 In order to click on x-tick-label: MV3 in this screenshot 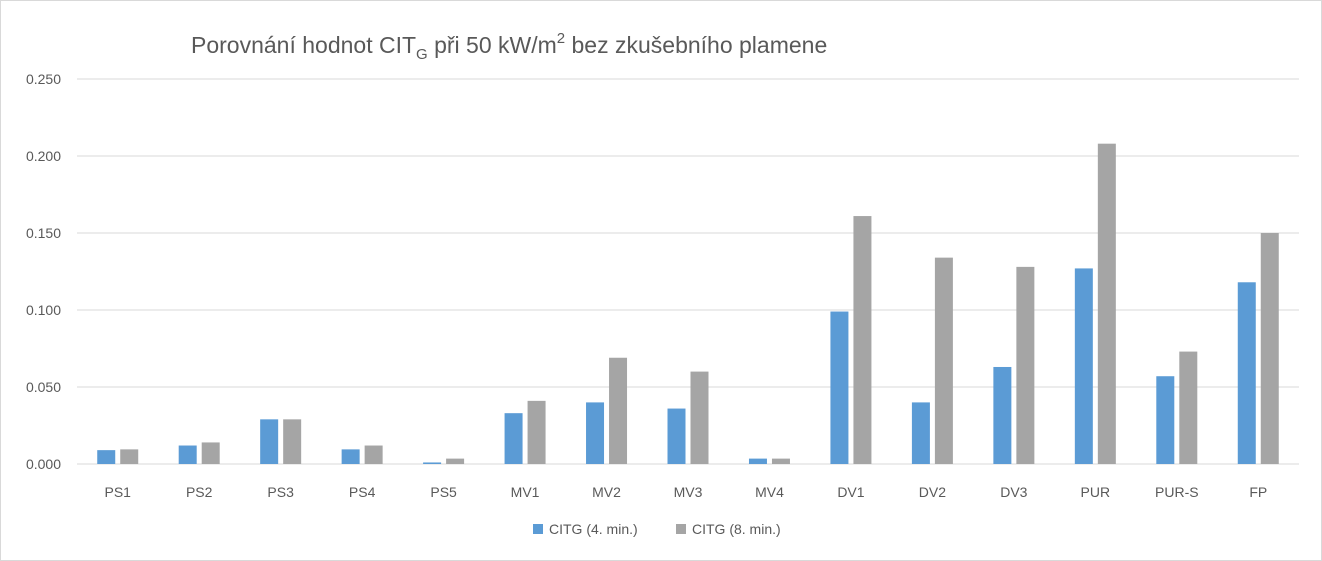, I will do `click(688, 492)`.